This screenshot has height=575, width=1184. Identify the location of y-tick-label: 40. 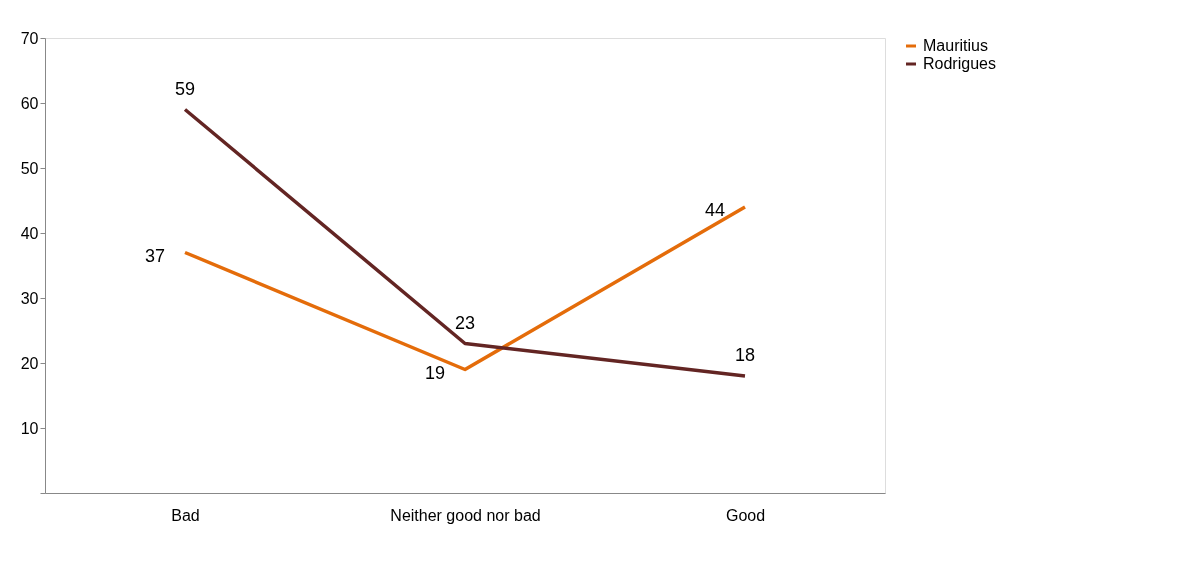
(29, 233).